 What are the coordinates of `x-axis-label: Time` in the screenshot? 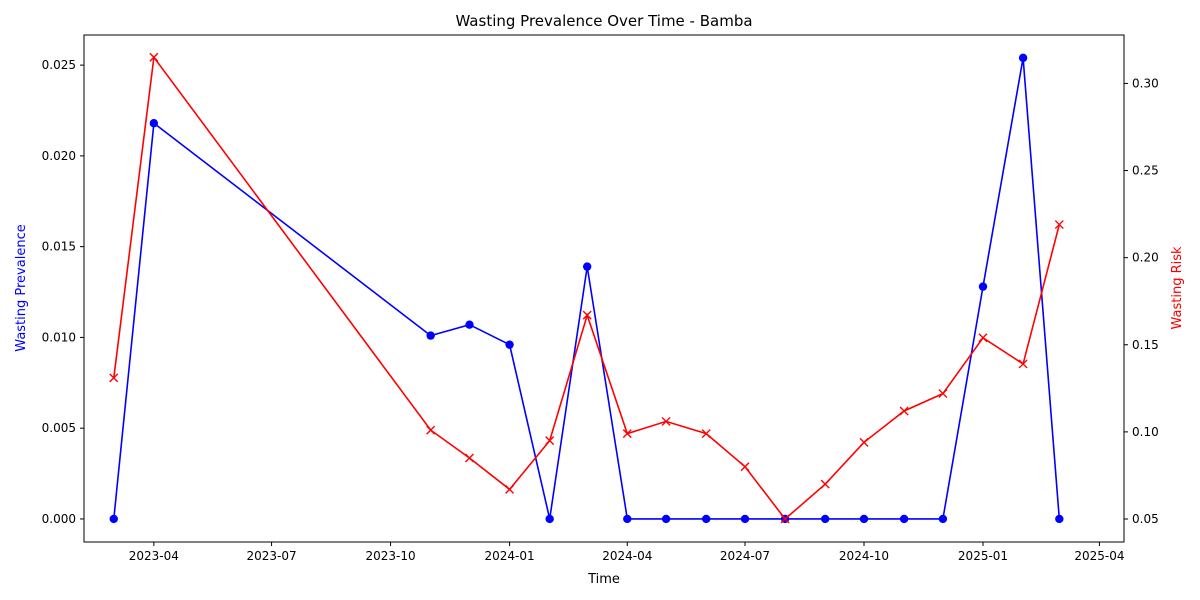 It's located at (603, 579).